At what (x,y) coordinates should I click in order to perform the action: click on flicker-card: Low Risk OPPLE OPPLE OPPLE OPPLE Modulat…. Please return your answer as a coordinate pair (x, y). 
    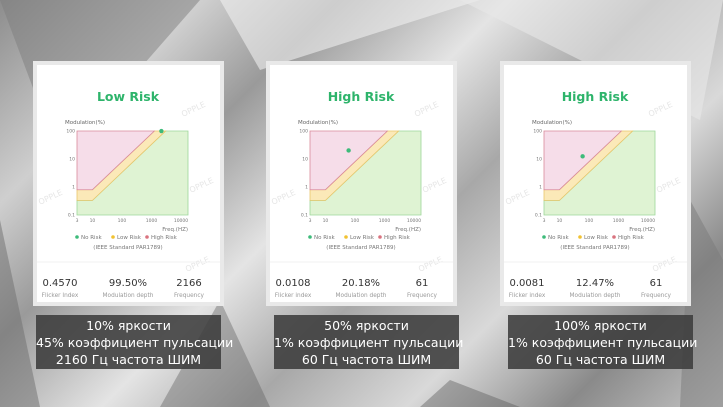
    Looking at the image, I should click on (128, 183).